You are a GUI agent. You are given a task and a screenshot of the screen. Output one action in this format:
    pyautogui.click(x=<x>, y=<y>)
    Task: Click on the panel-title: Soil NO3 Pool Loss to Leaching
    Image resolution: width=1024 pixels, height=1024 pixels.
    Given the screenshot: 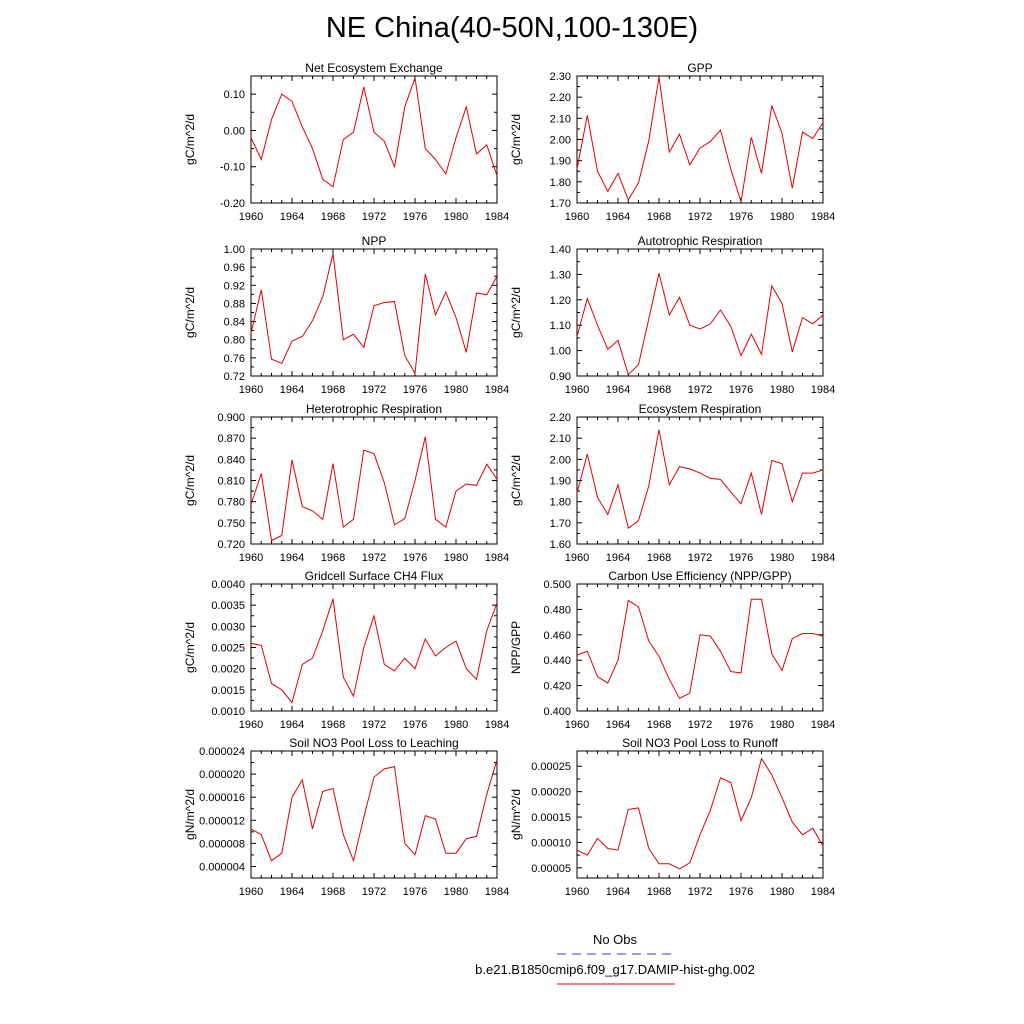 What is the action you would take?
    pyautogui.click(x=373, y=743)
    